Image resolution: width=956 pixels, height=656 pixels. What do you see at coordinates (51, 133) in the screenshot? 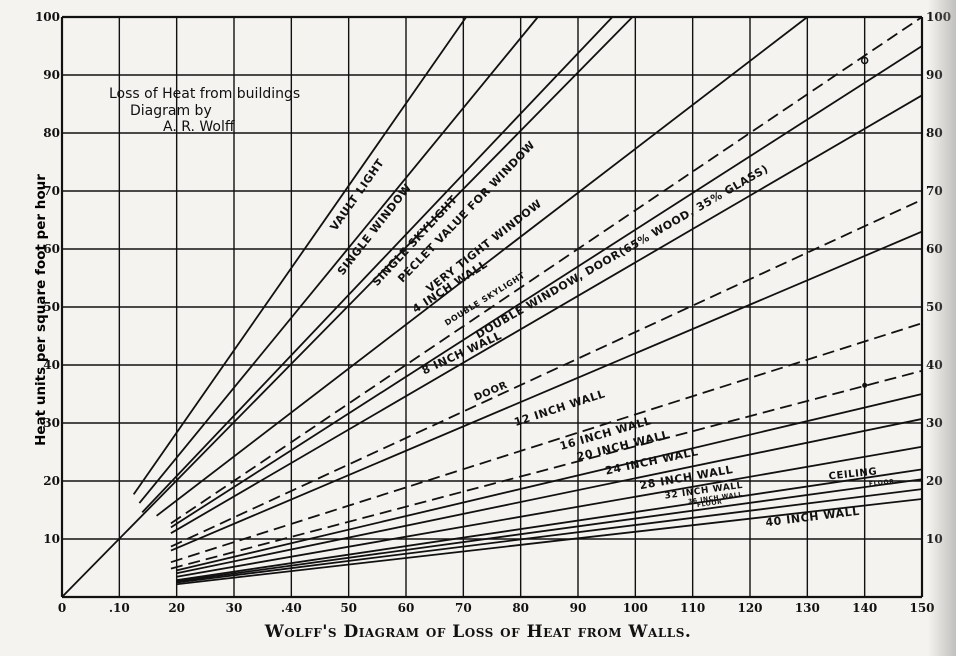
I see `y-tick-label-left: 80` at bounding box center [51, 133].